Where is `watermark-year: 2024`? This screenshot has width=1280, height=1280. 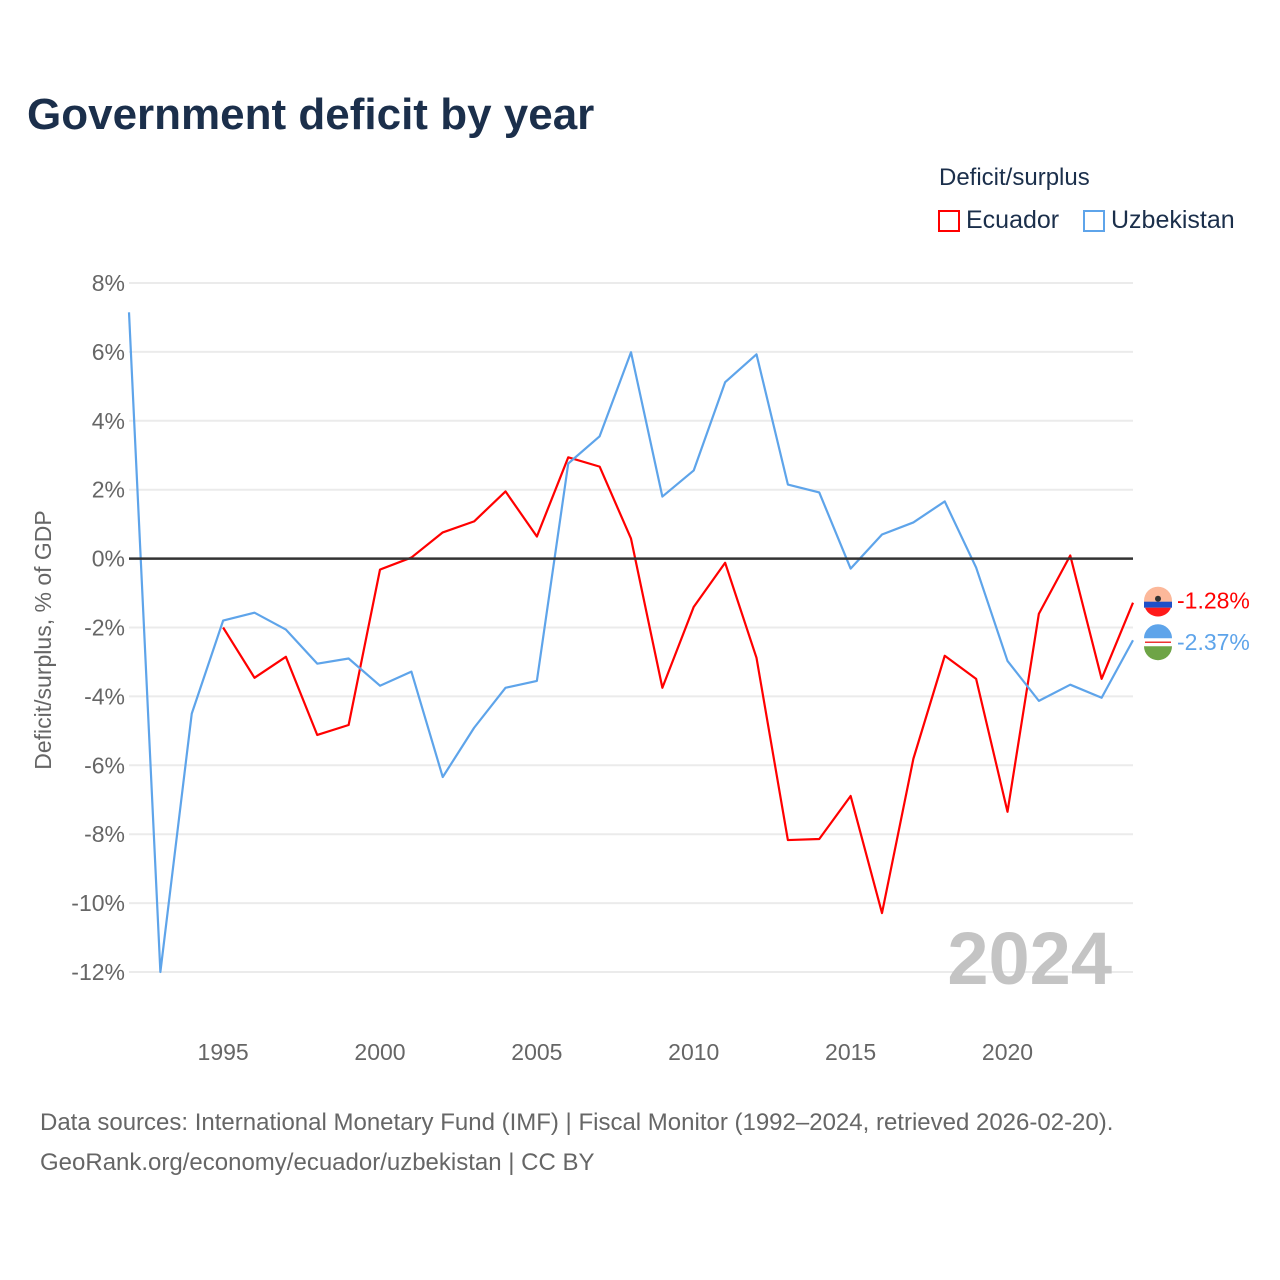 watermark-year: 2024 is located at coordinates (1029, 958).